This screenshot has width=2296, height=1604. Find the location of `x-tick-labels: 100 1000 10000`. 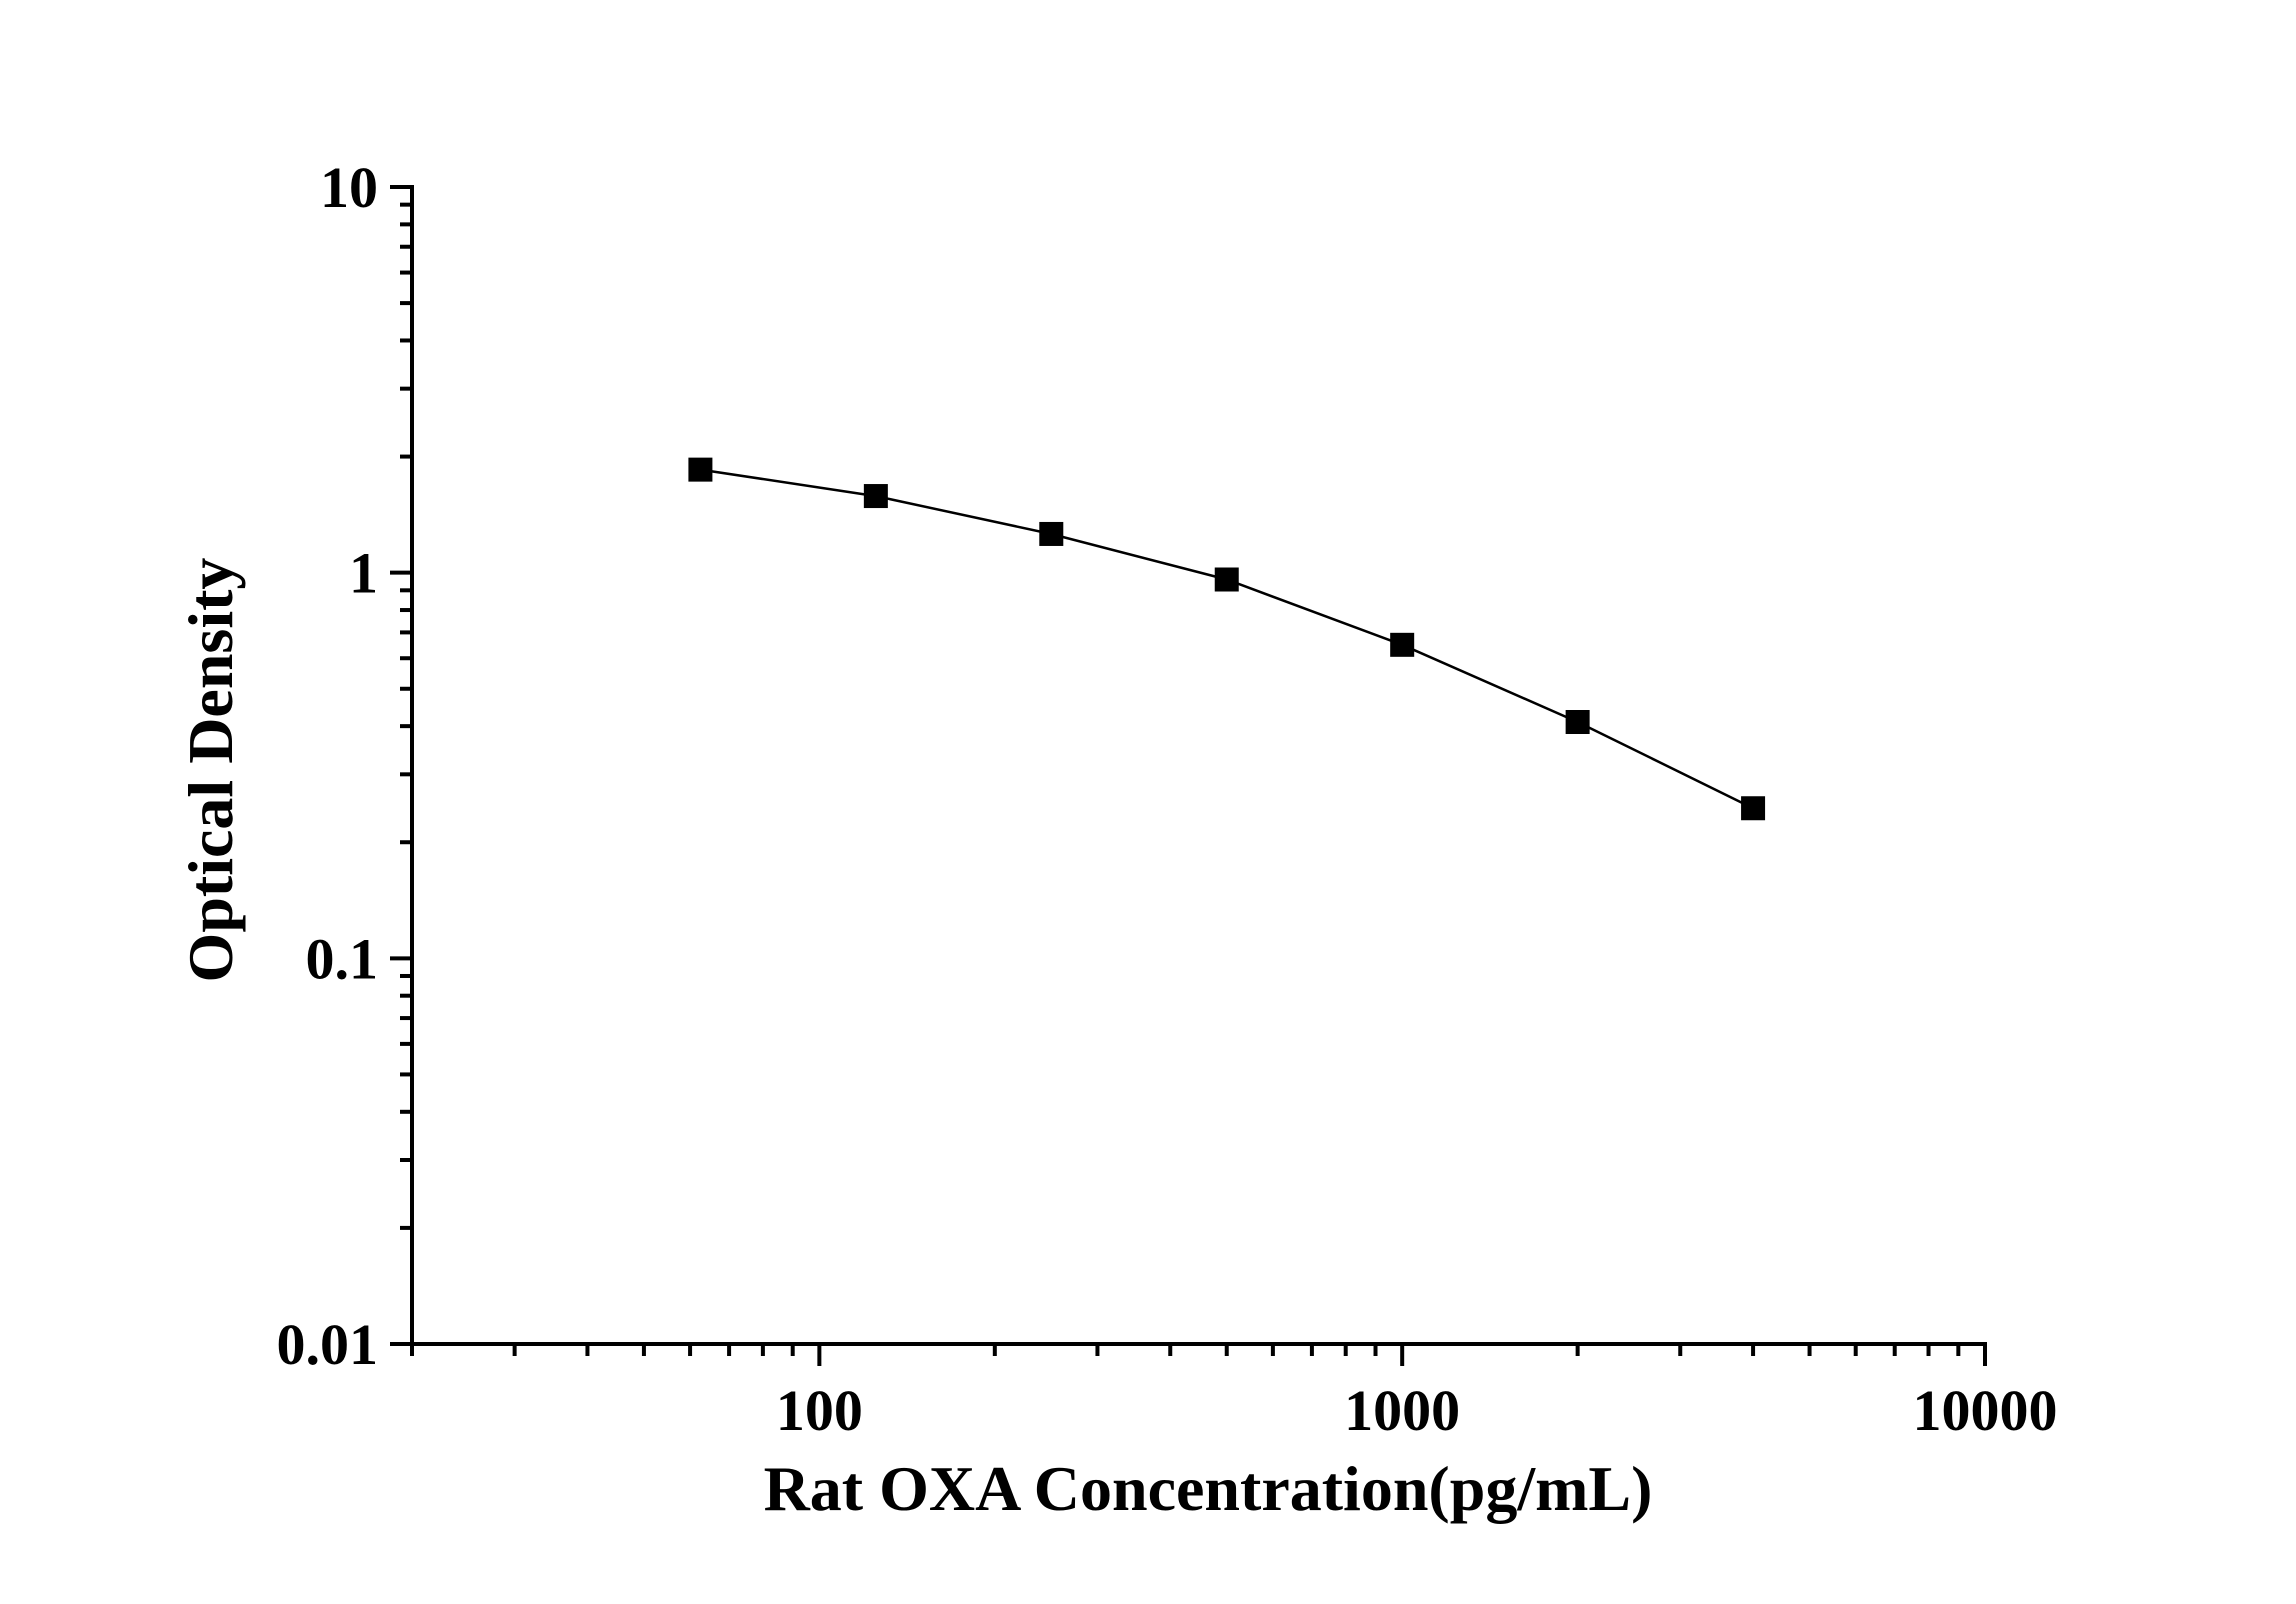

x-tick-labels: 100 1000 10000 is located at coordinates (1417, 1410).